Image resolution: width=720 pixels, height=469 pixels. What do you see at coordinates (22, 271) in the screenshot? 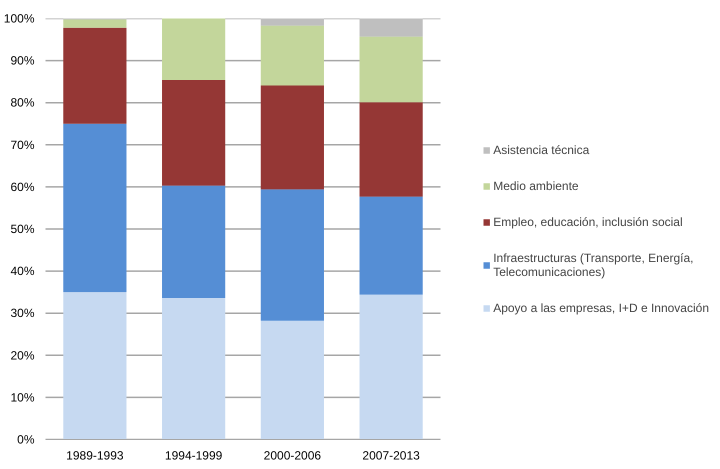
I see `y-tick-label: 40%` at bounding box center [22, 271].